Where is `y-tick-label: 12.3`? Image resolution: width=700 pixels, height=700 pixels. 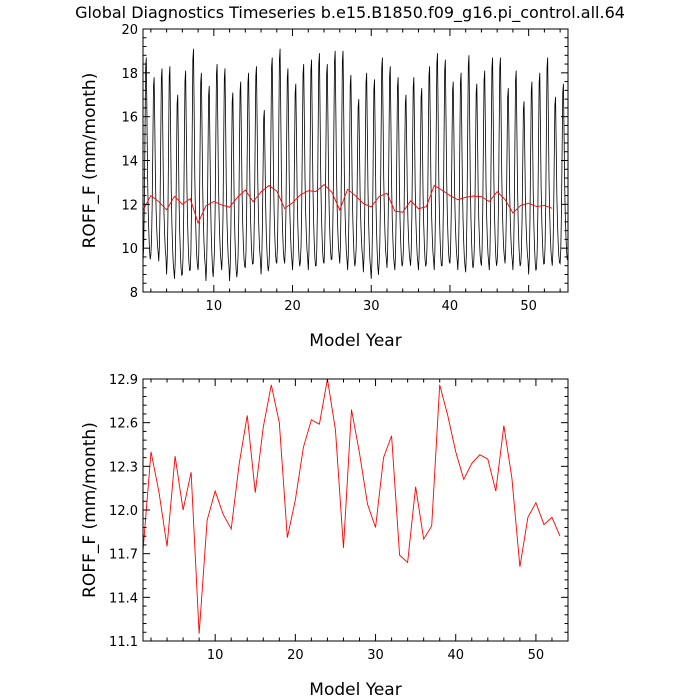 y-tick-label: 12.3 is located at coordinates (123, 467).